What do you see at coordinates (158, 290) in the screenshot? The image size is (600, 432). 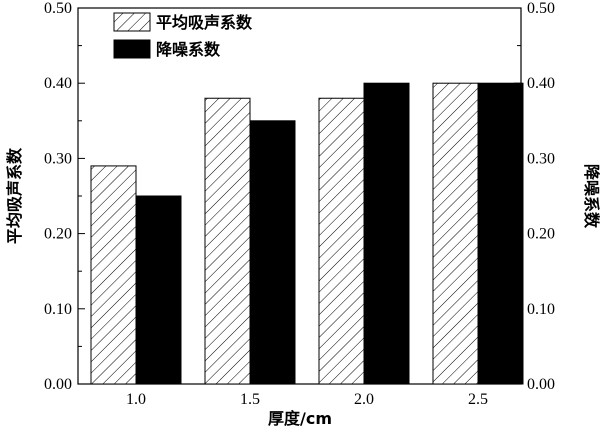 I see `bar-noise-reduction-1.0` at bounding box center [158, 290].